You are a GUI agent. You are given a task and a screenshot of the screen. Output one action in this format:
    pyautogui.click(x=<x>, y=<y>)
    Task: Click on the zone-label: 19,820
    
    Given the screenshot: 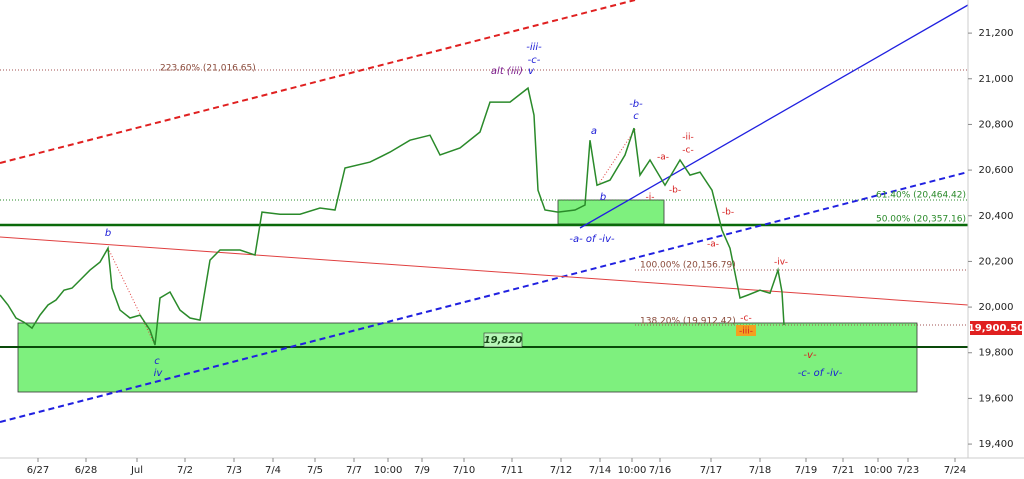 What is the action you would take?
    pyautogui.click(x=503, y=340)
    